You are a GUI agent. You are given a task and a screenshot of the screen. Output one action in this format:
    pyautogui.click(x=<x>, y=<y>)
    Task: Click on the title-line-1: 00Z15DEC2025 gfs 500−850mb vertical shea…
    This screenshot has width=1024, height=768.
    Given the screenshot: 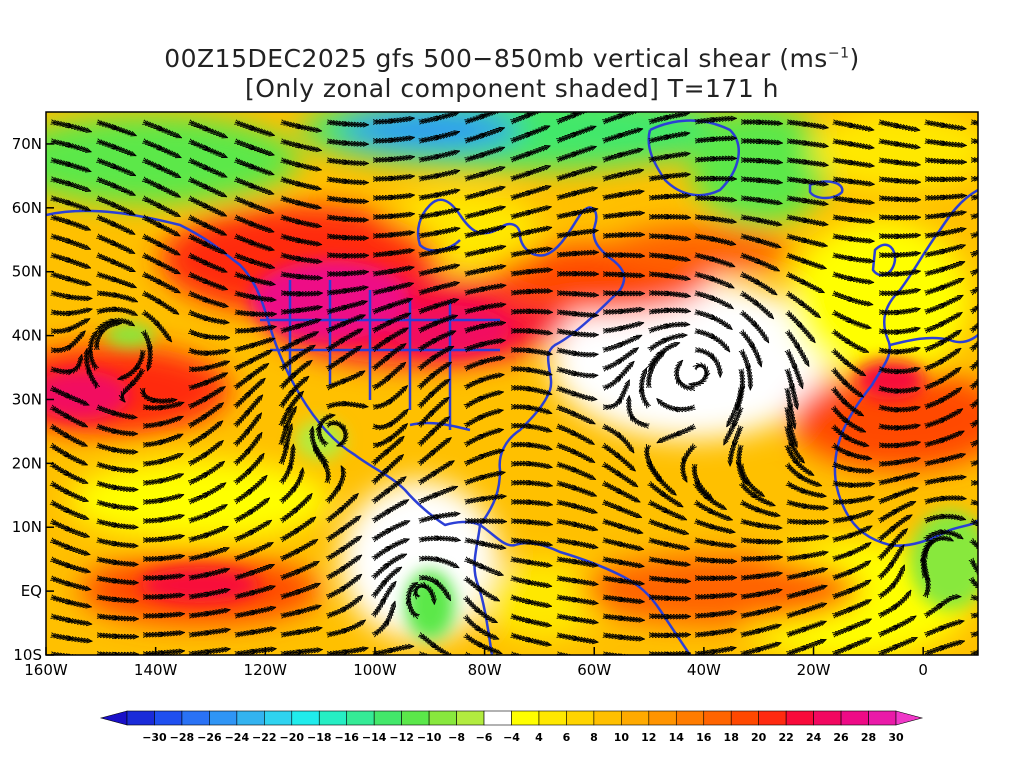 What is the action you would take?
    pyautogui.click(x=512, y=58)
    